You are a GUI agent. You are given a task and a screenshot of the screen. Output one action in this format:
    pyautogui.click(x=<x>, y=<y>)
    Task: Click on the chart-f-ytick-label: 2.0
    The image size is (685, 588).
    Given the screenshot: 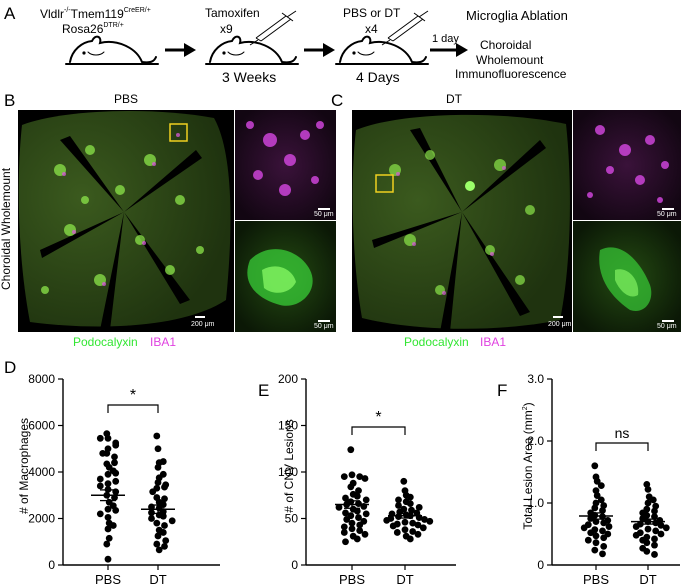 What is the action you would take?
    pyautogui.click(x=535, y=441)
    